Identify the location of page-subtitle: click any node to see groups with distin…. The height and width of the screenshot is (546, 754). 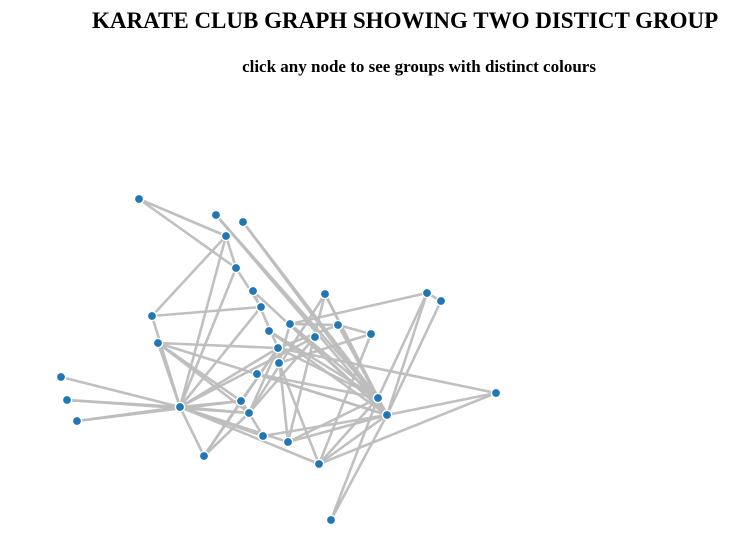
(419, 66).